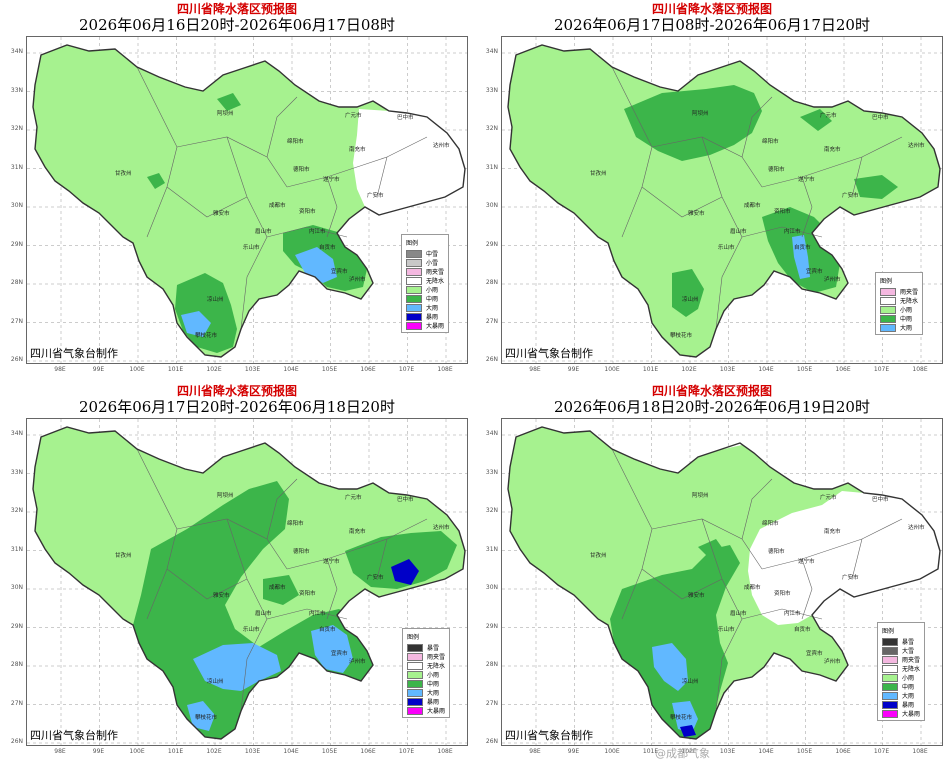 The height and width of the screenshot is (763, 949). Describe the element at coordinates (237, 407) in the screenshot. I see `panel-period: 2026年06月17日20时-2026年06月18日20时` at that location.